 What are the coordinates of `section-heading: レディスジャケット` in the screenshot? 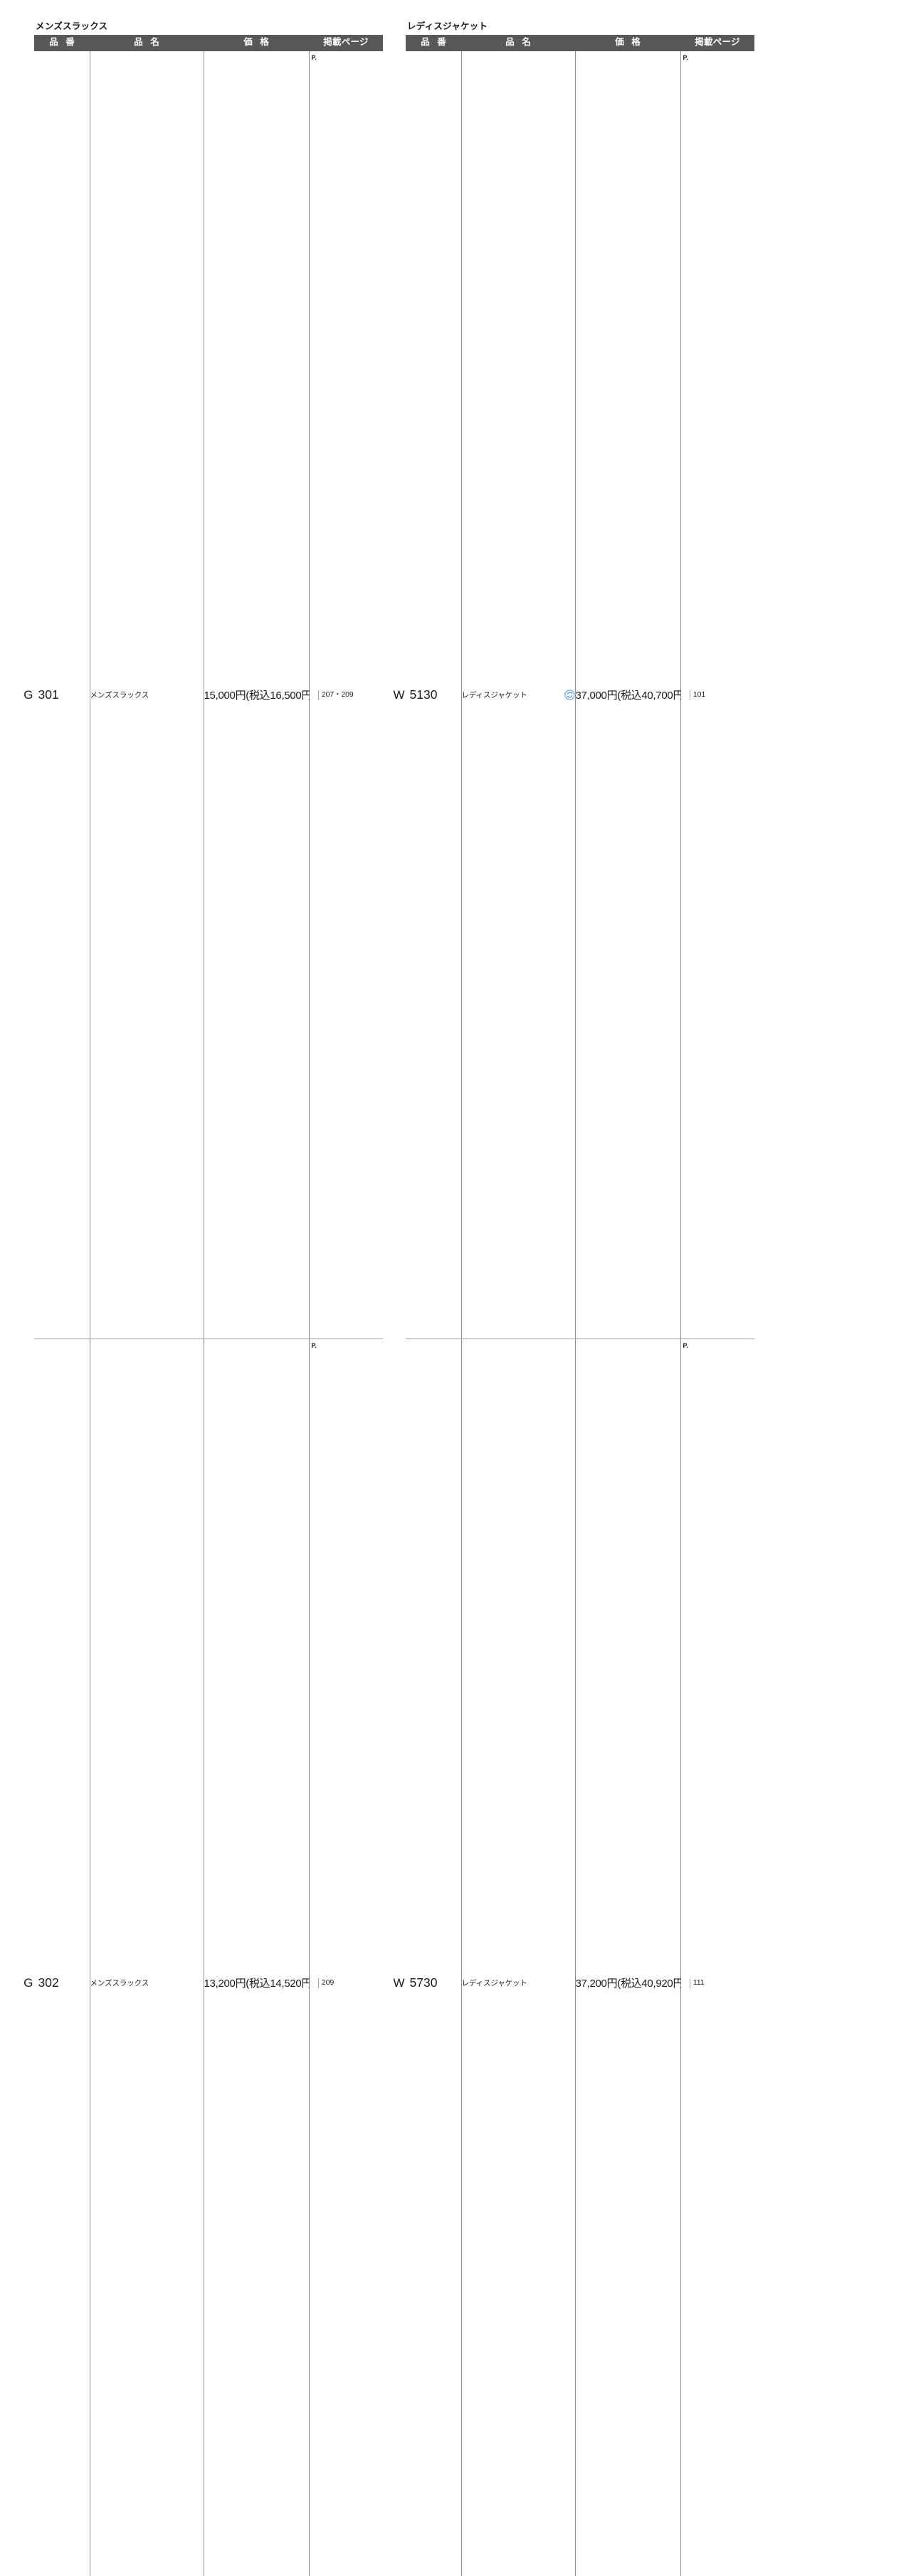 It's located at (448, 26).